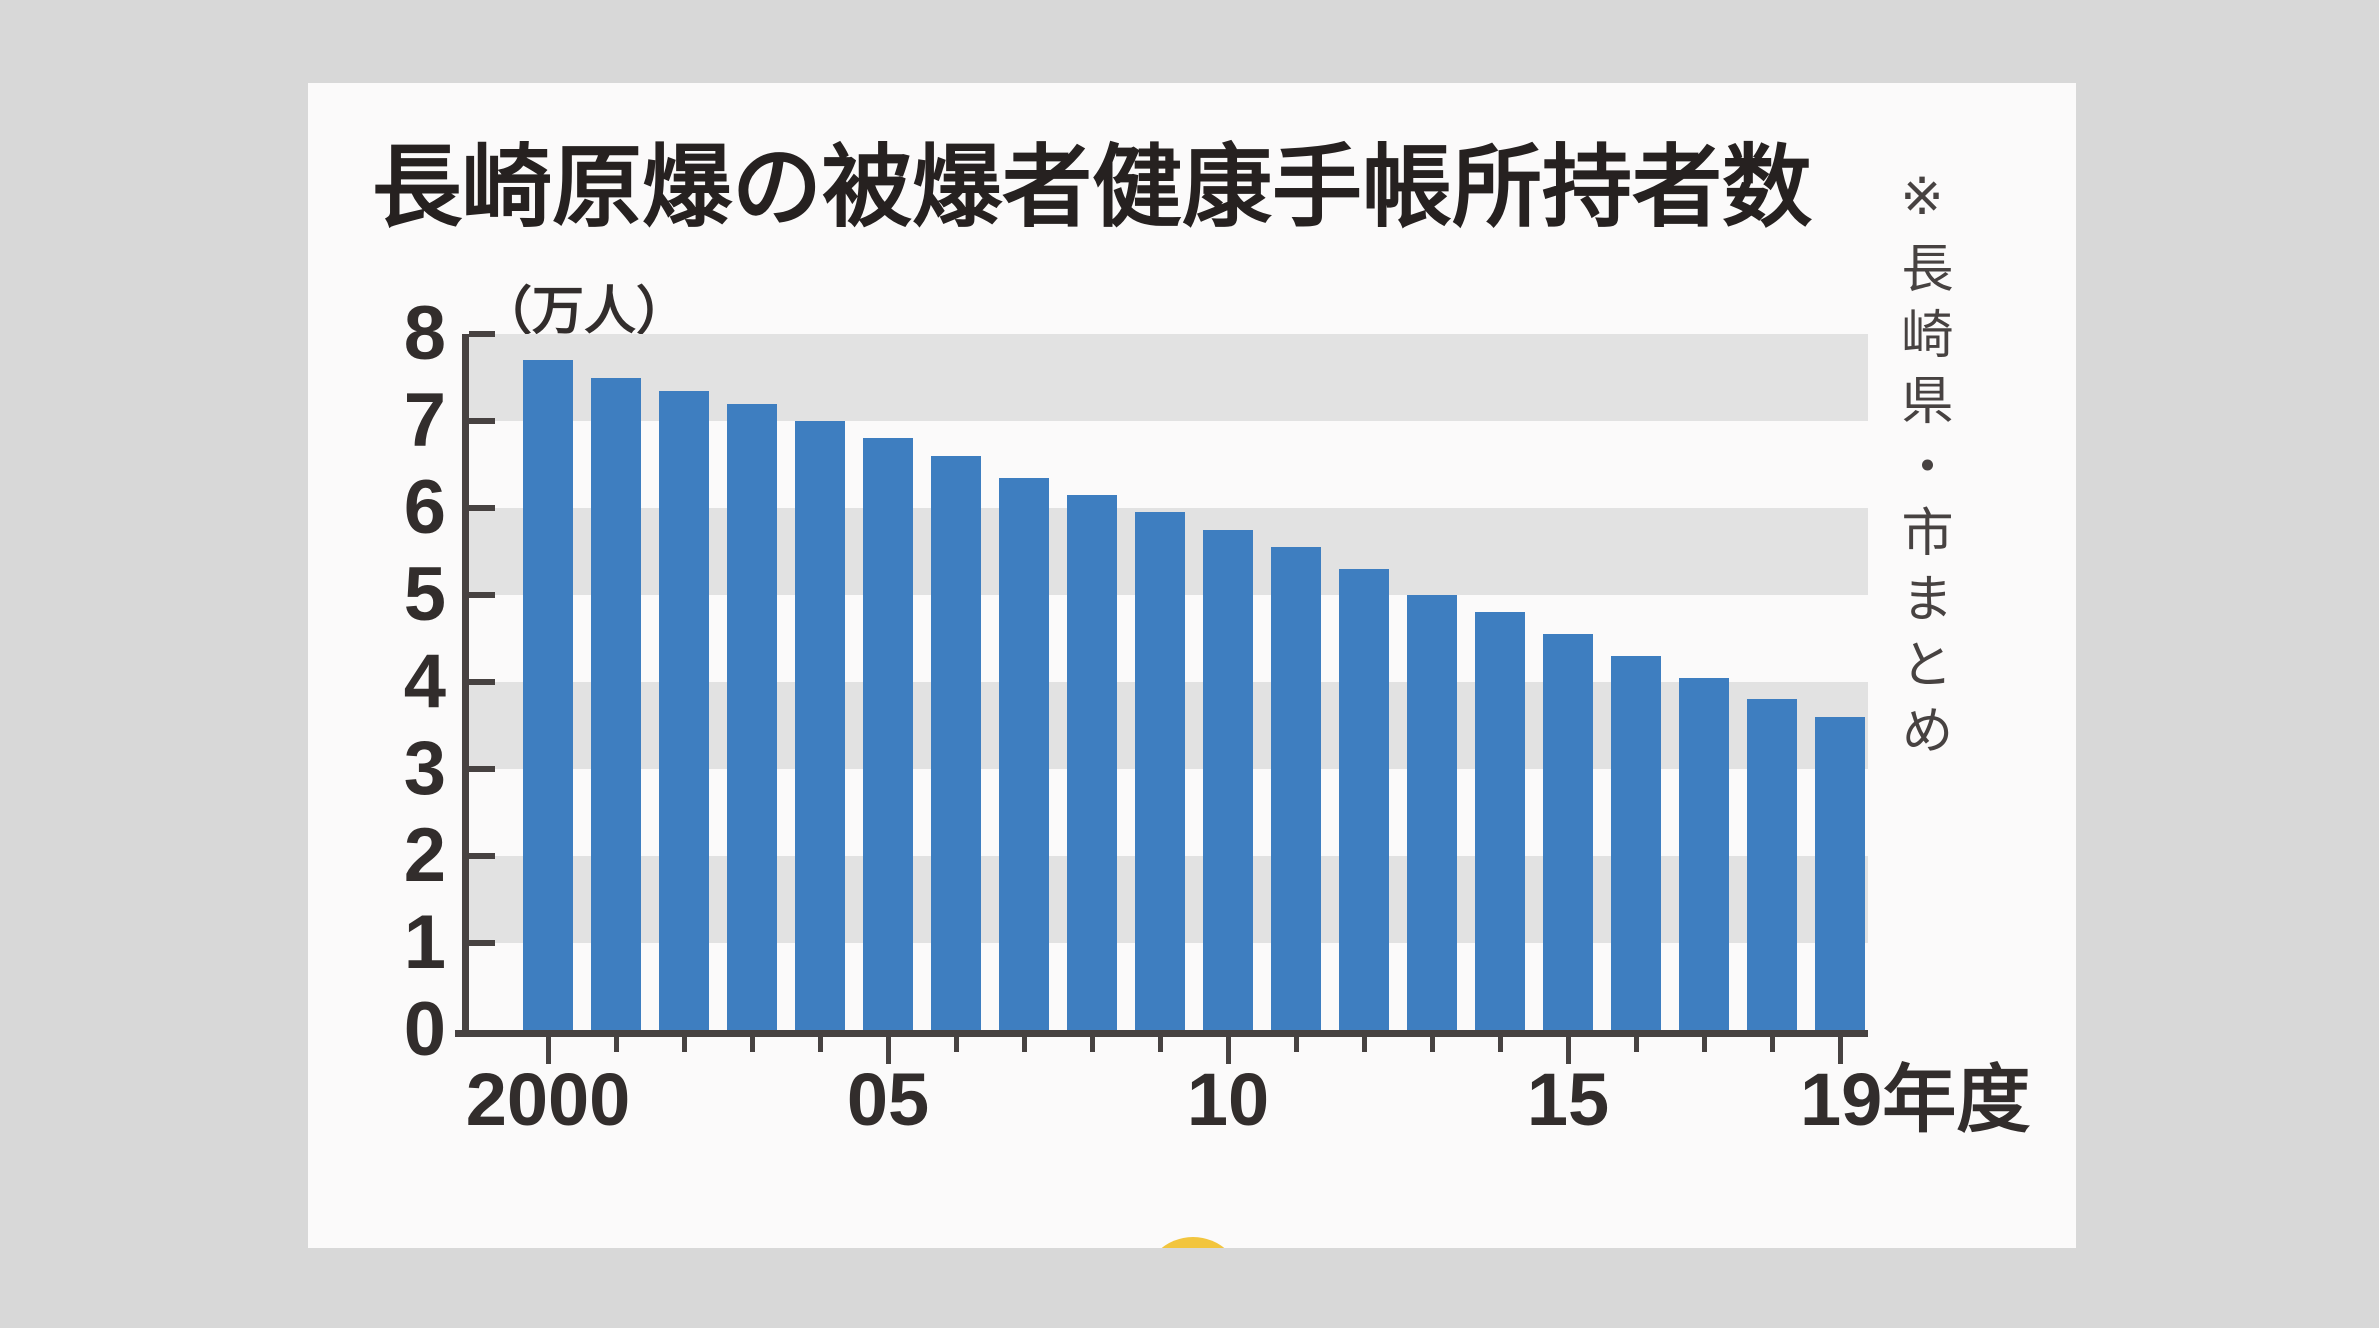  Describe the element at coordinates (1228, 1050) in the screenshot. I see `x-axis-tick-2010` at that location.